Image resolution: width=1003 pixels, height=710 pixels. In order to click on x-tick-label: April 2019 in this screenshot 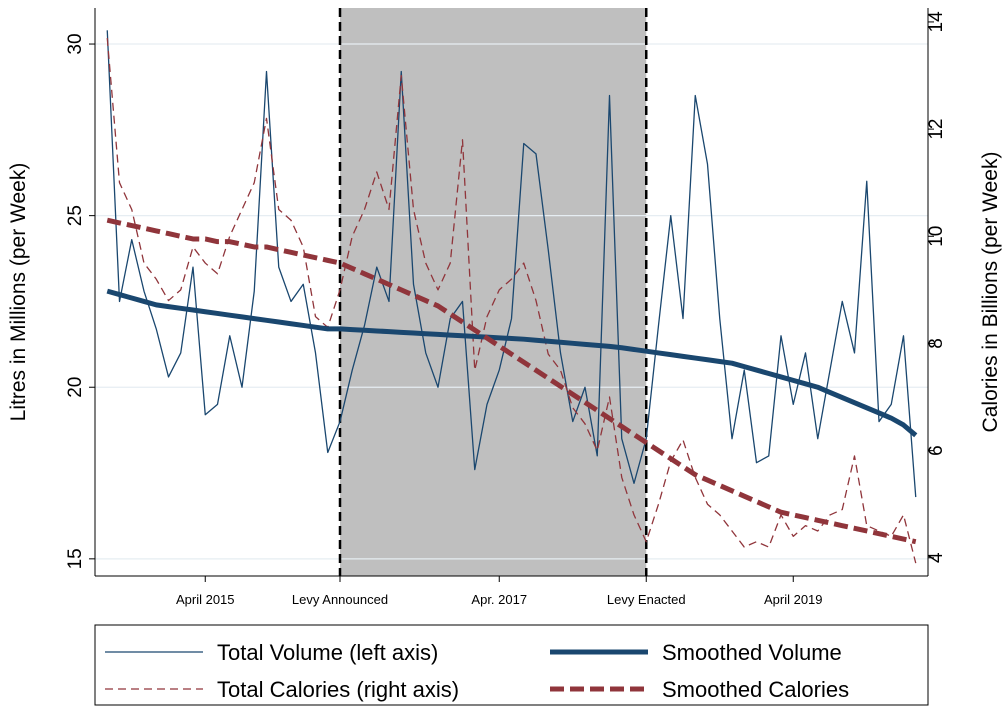, I will do `click(793, 599)`.